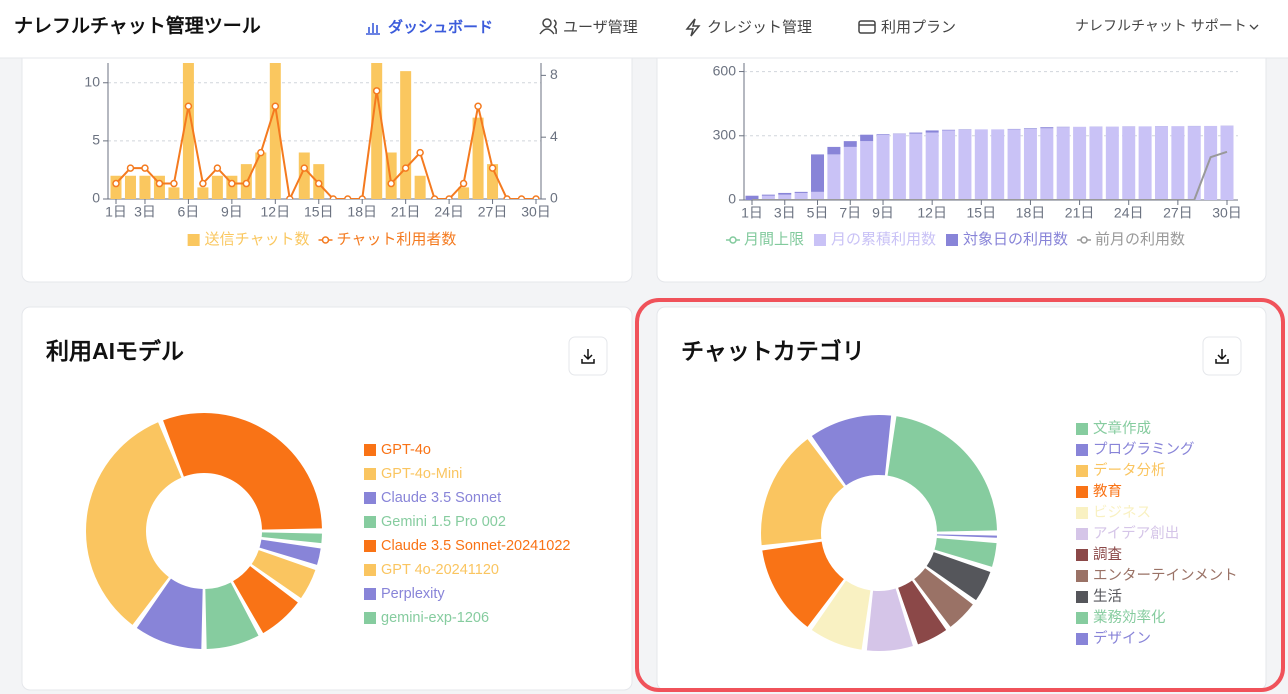 The width and height of the screenshot is (1288, 694). Describe the element at coordinates (1161, 26) in the screenshot. I see `support-label: ナレフルチャット サポート` at that location.